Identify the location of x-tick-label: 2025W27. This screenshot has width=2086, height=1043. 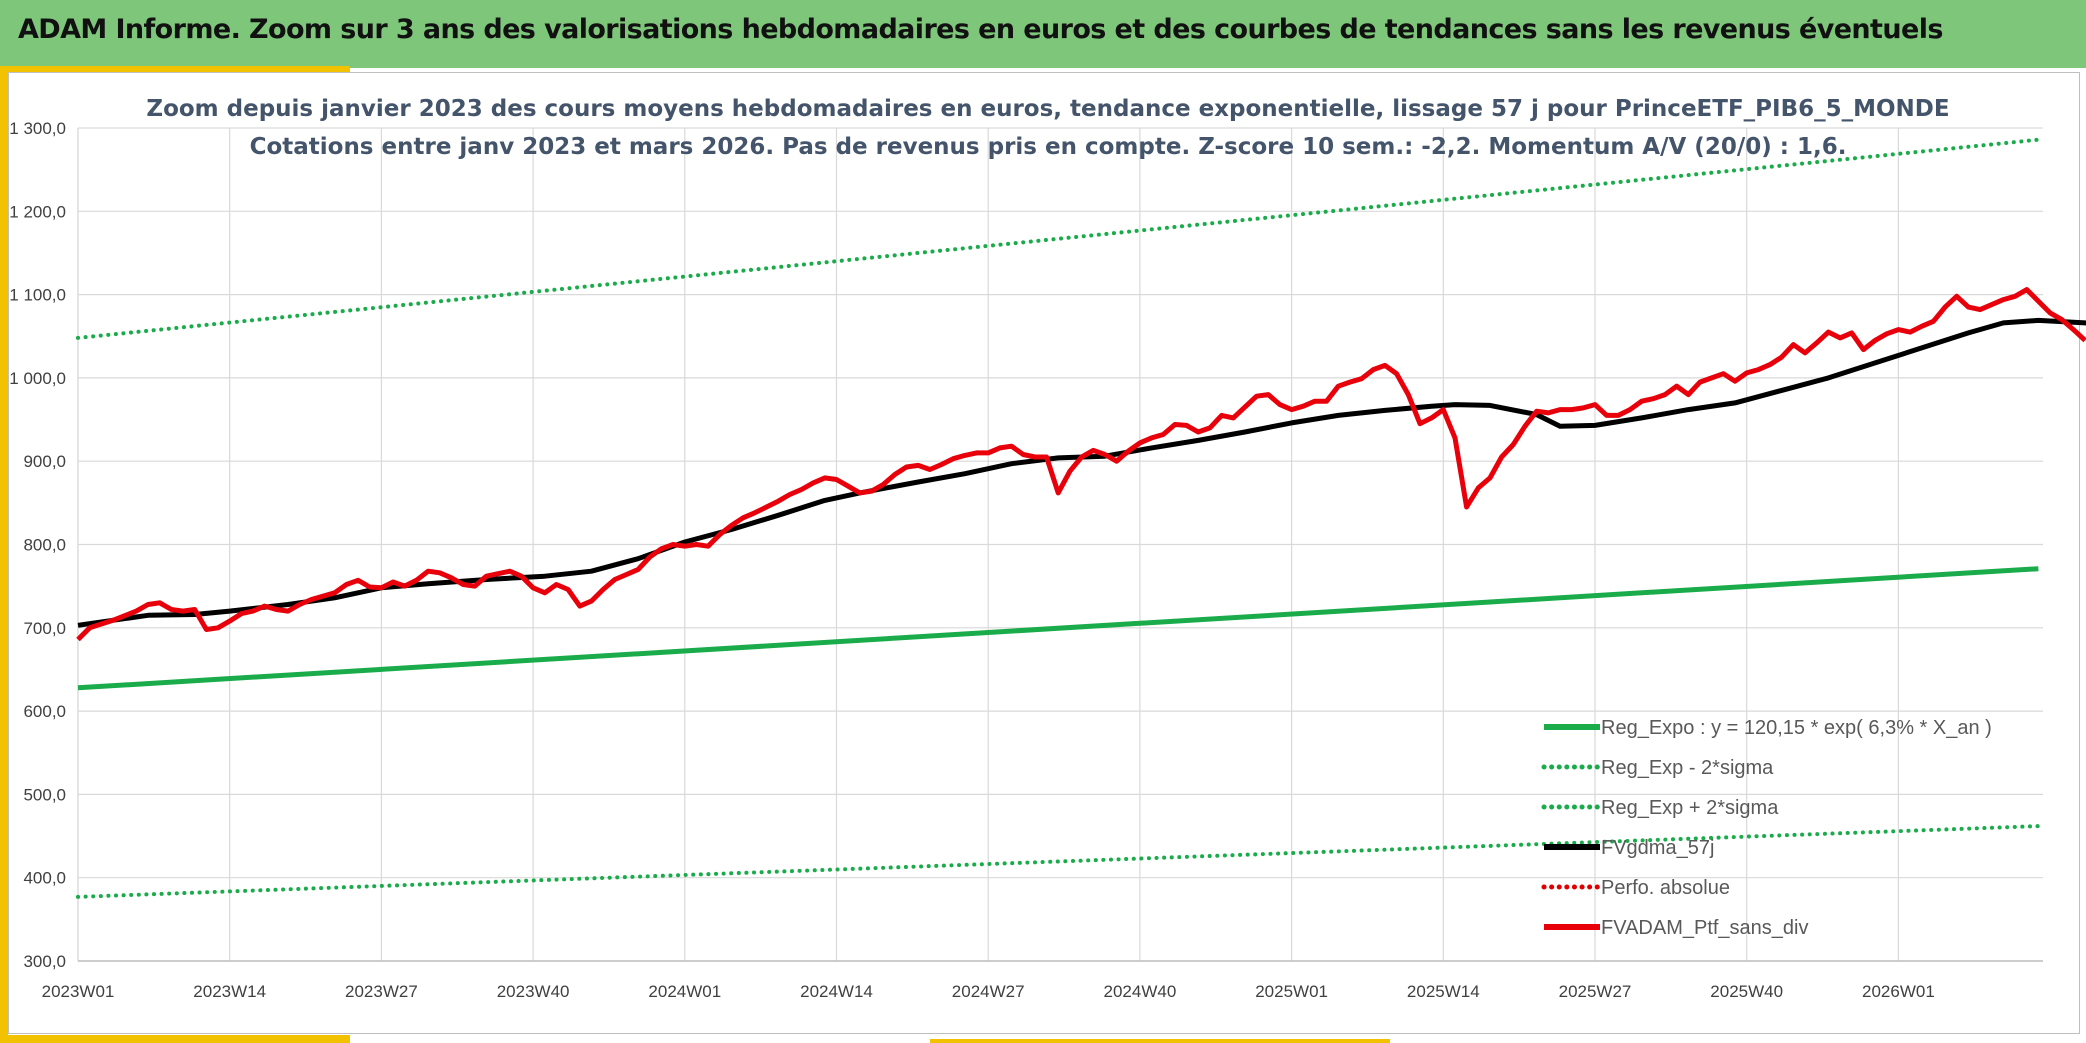
(1595, 991).